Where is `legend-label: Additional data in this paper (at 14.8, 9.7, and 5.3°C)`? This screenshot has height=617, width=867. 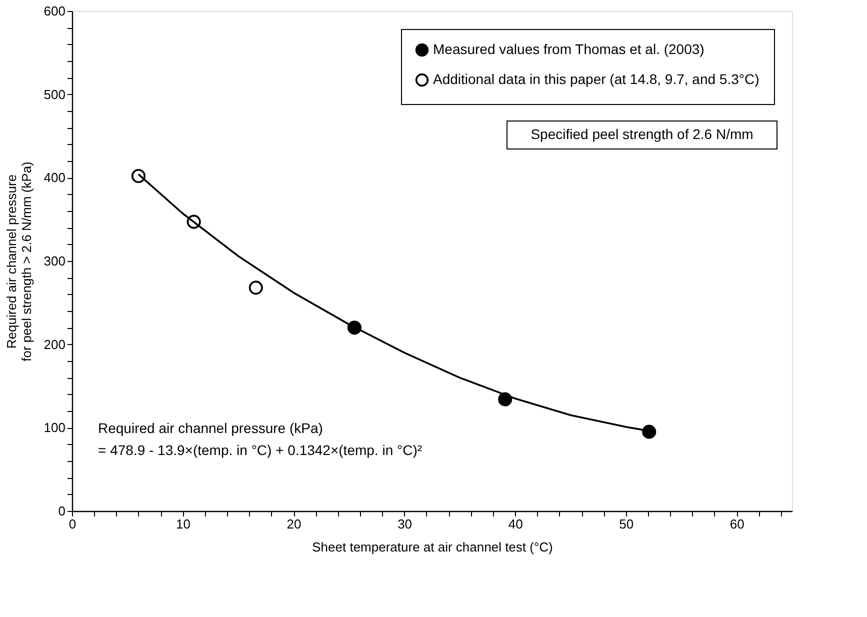 legend-label: Additional data in this paper (at 14.8, 9.7, and 5.3°C) is located at coordinates (596, 79).